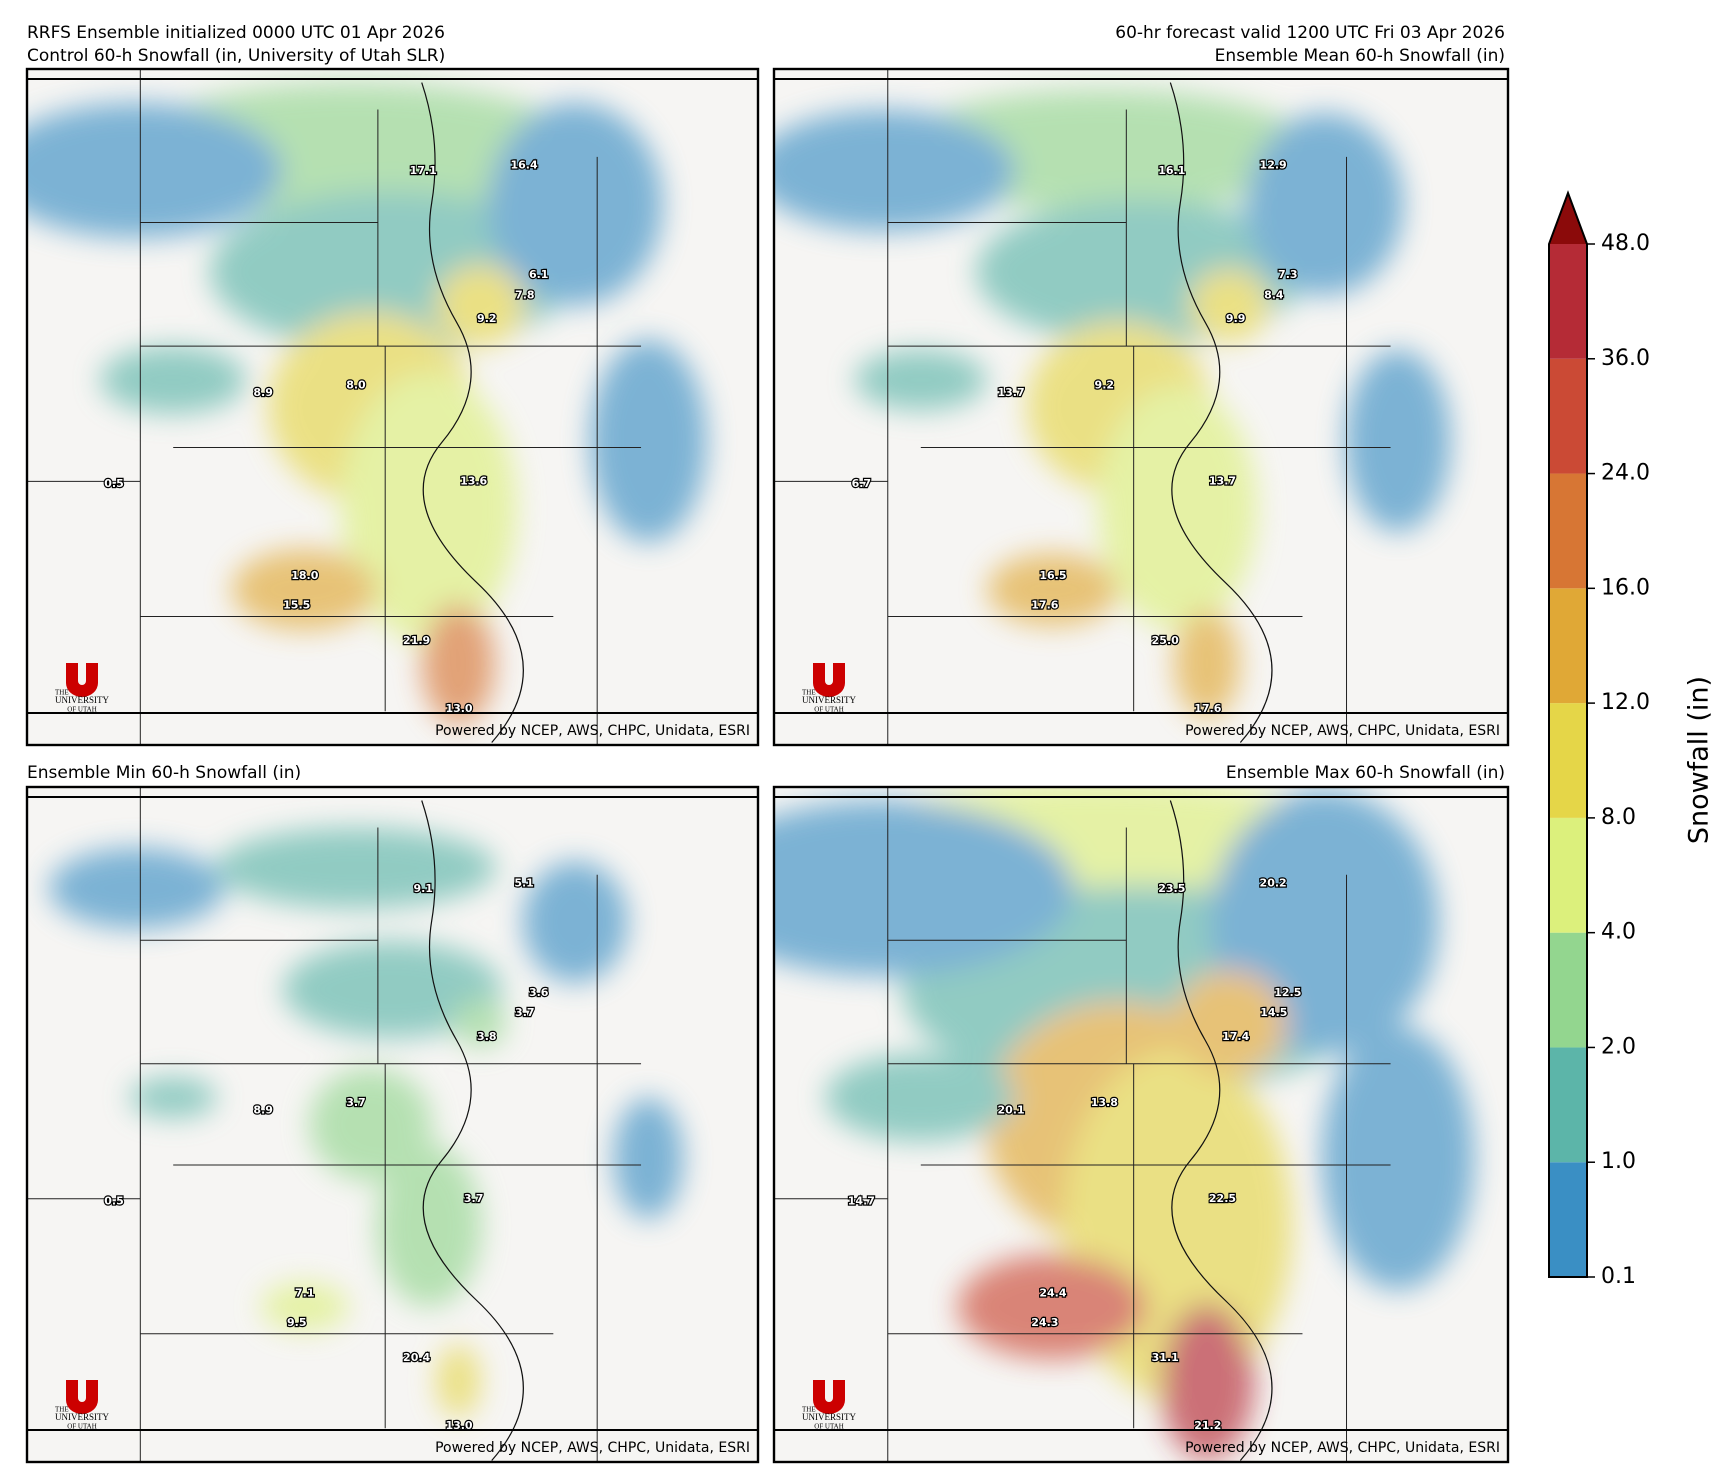 Image resolution: width=1736 pixels, height=1474 pixels. What do you see at coordinates (1207, 1425) in the screenshot?
I see `station-value: 21.2` at bounding box center [1207, 1425].